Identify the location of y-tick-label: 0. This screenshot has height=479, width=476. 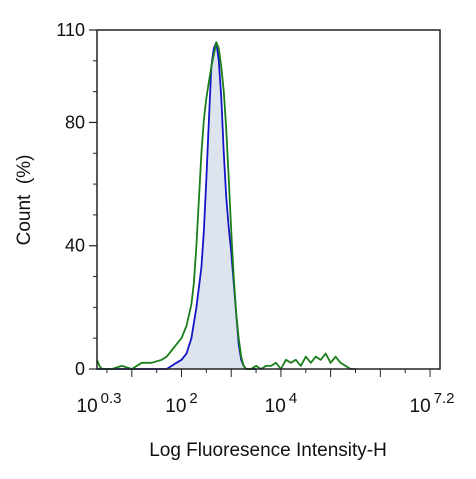
(80, 369).